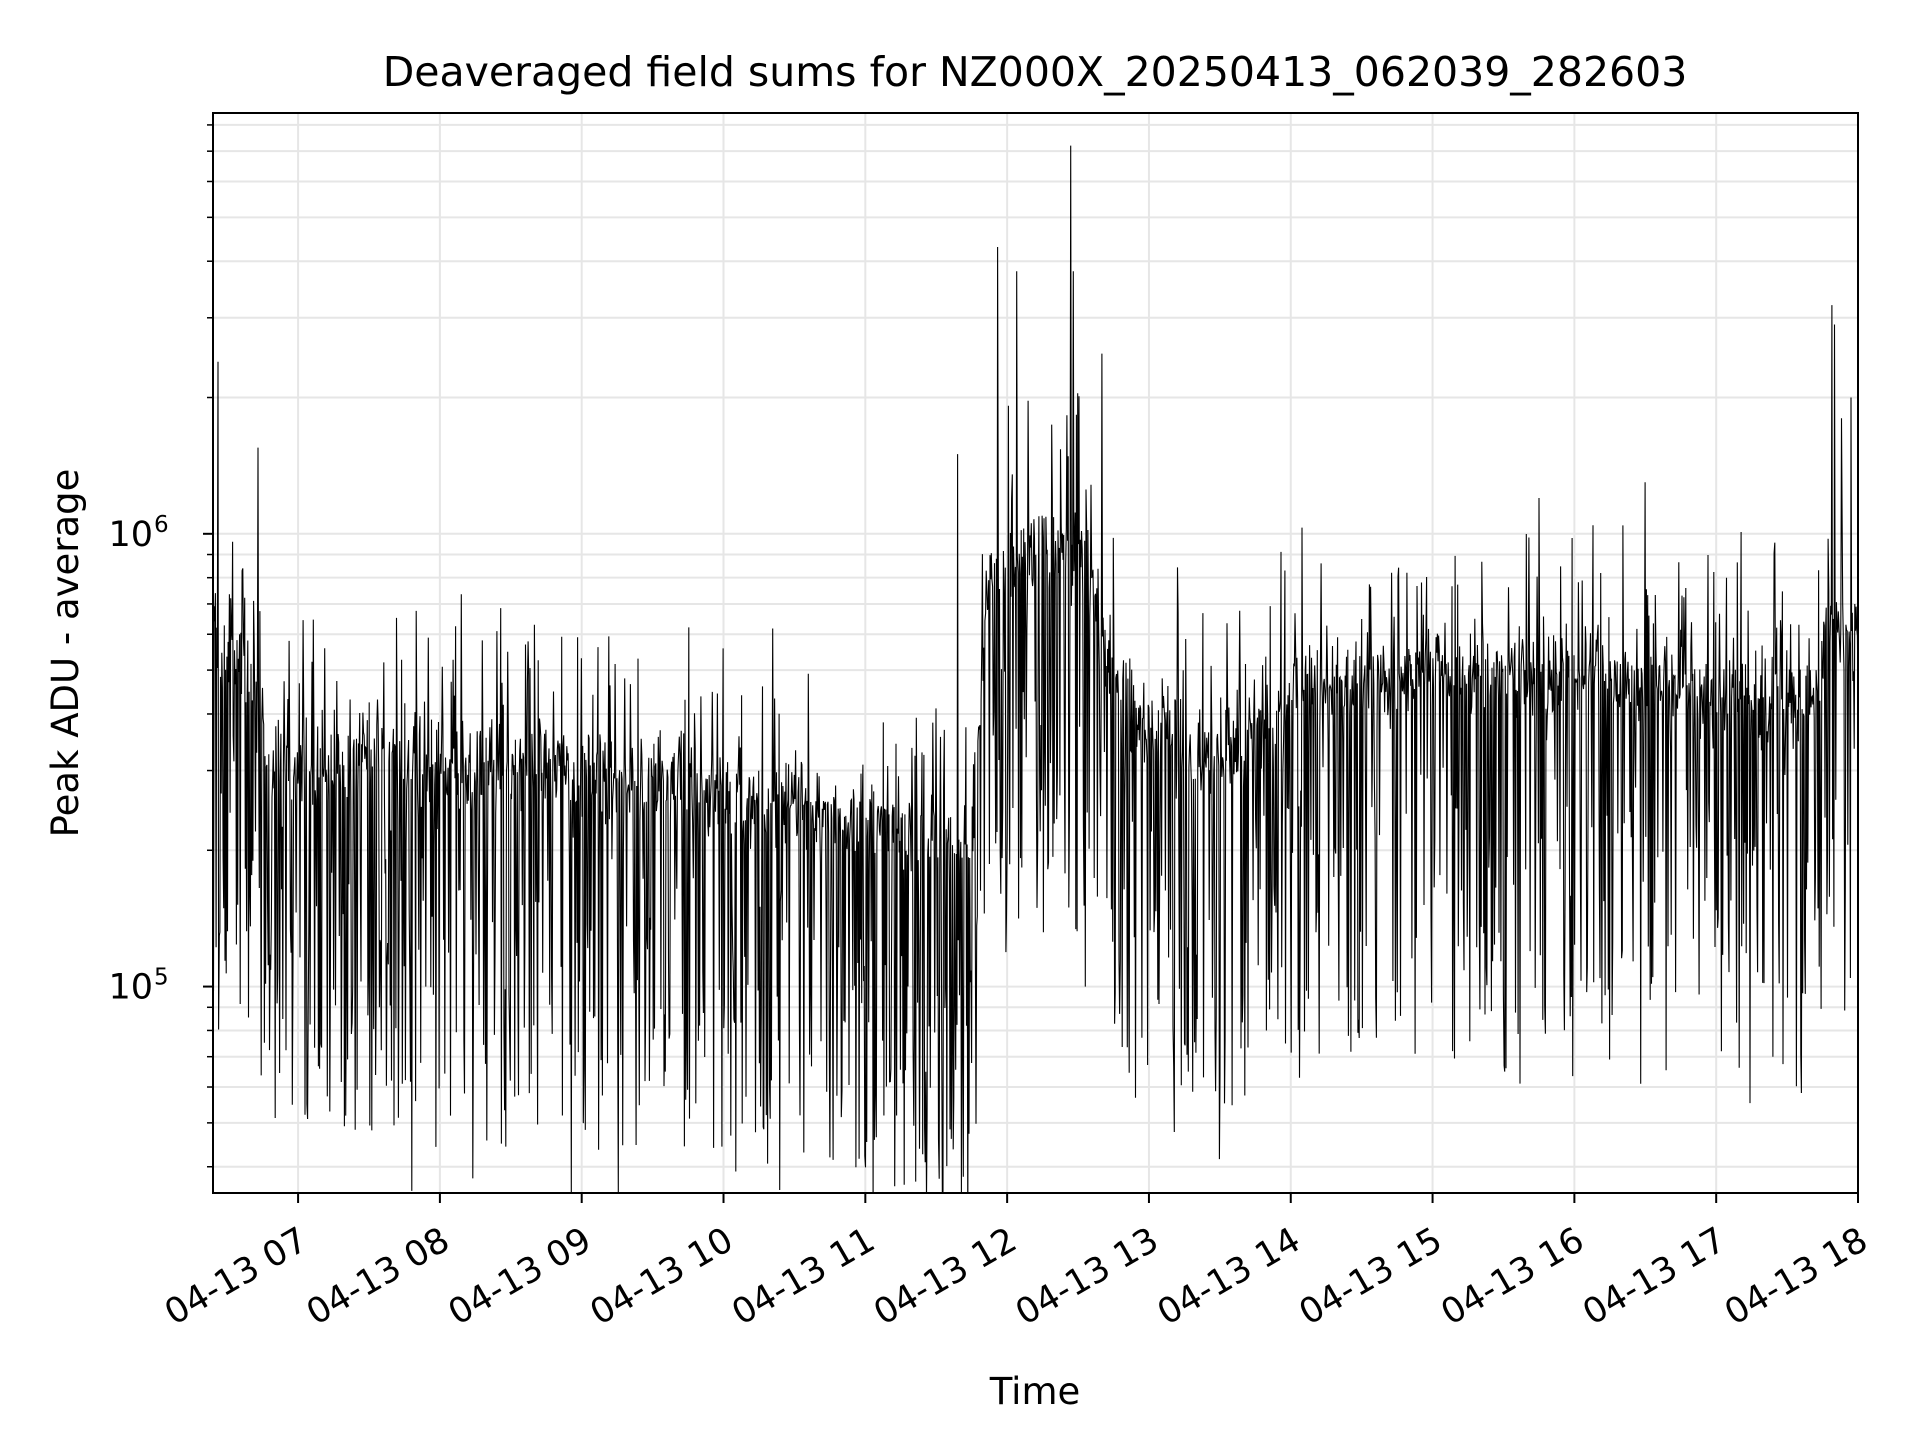  What do you see at coordinates (161, 978) in the screenshot?
I see `y-tick-exponent: 5` at bounding box center [161, 978].